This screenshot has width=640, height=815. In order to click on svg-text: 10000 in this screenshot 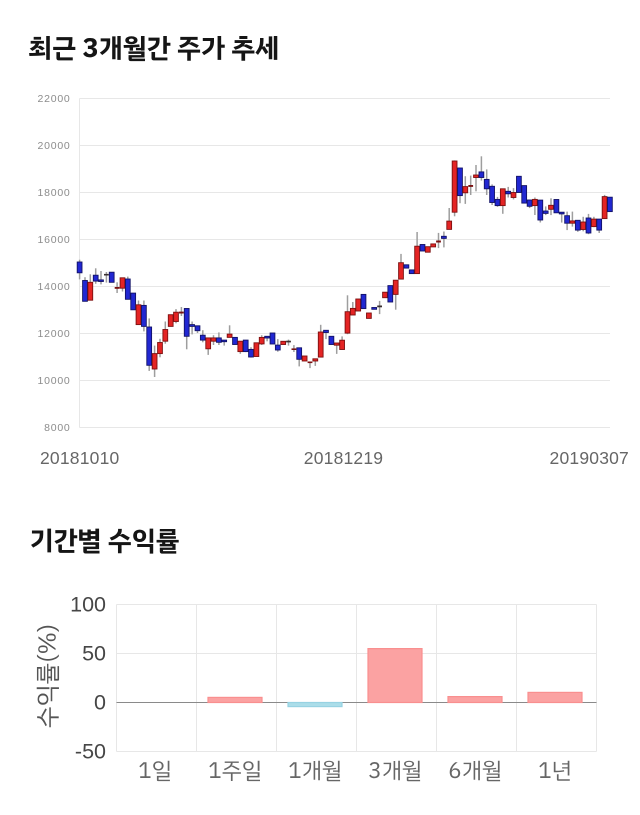, I will do `click(54, 381)`.